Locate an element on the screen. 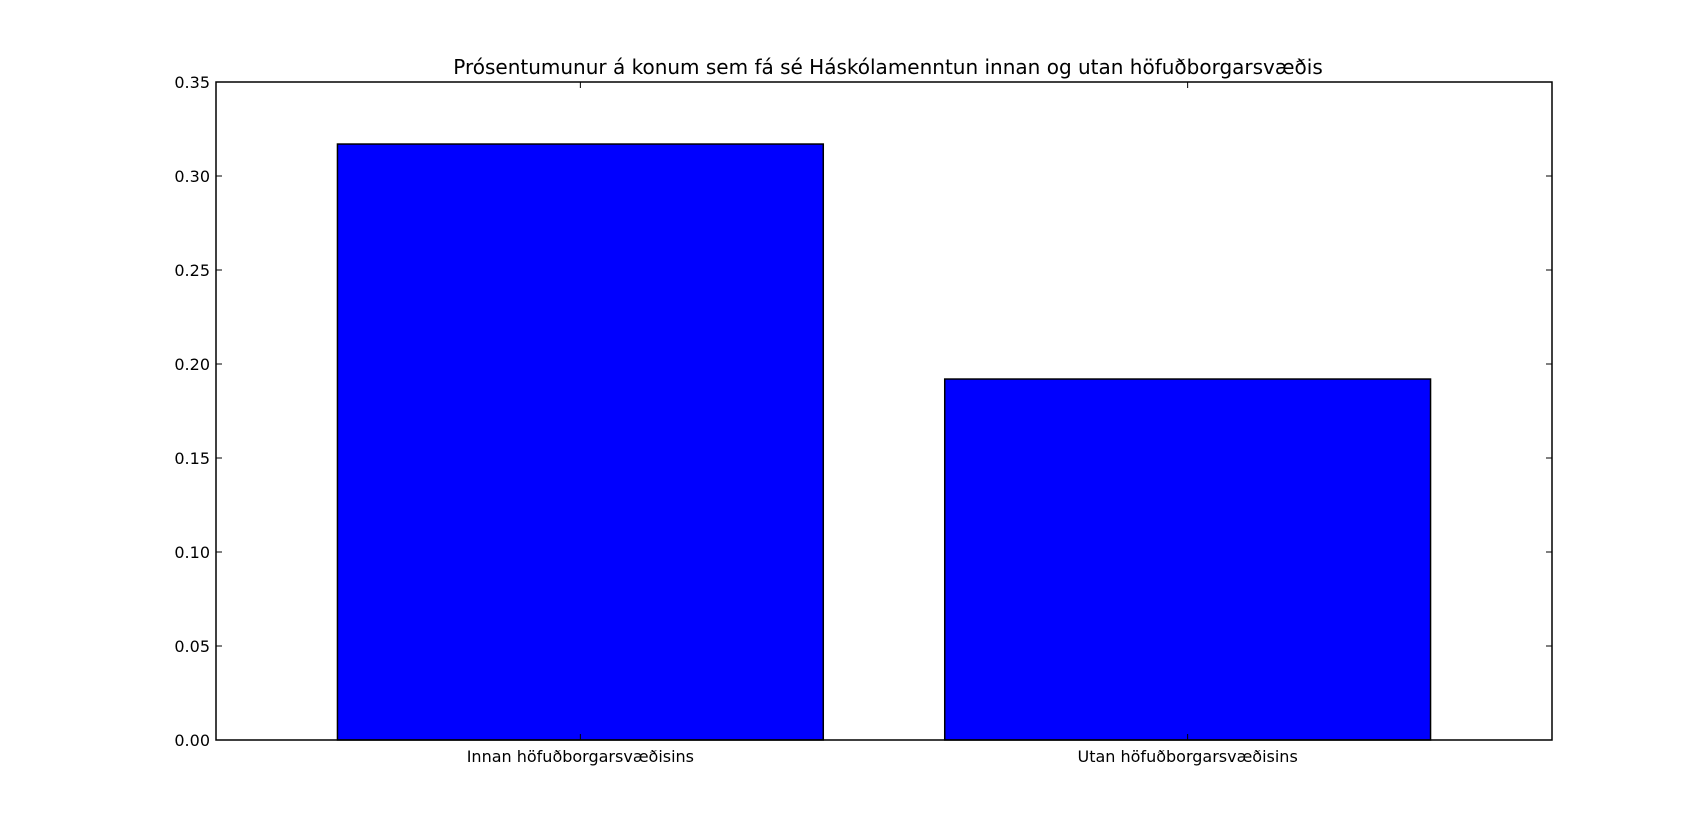 This screenshot has height=813, width=1707. y-tick-label: 0.00 is located at coordinates (192, 740).